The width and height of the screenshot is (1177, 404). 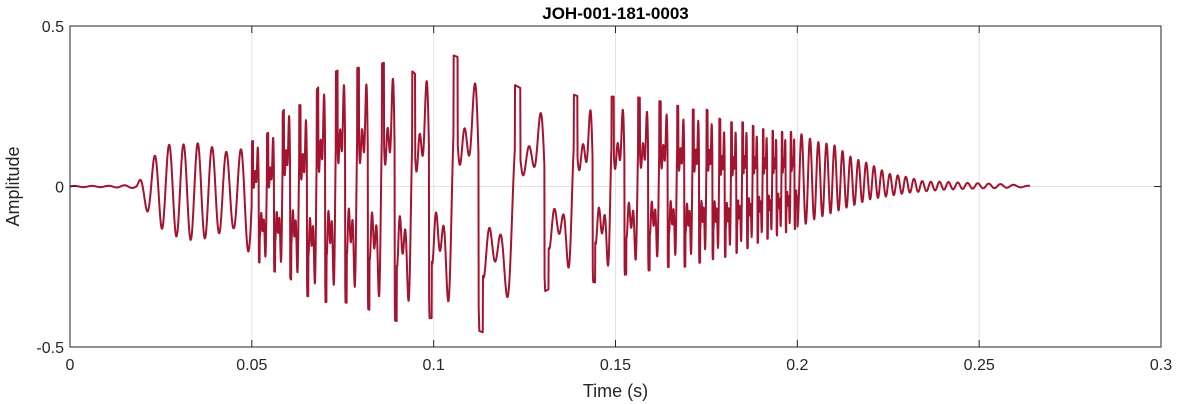 What do you see at coordinates (979, 365) in the screenshot?
I see `x-tick-label: 0.25` at bounding box center [979, 365].